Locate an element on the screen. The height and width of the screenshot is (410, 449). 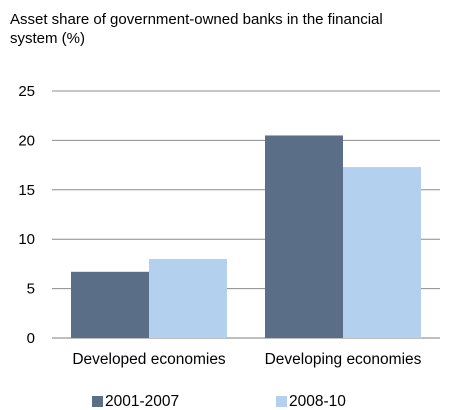
y-tick-label: 10 is located at coordinates (26, 239).